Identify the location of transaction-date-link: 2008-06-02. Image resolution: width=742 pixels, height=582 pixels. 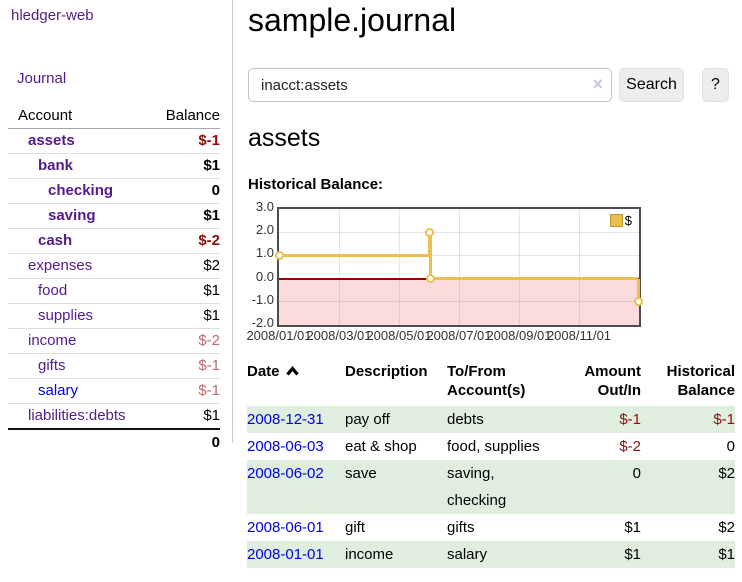
(285, 473).